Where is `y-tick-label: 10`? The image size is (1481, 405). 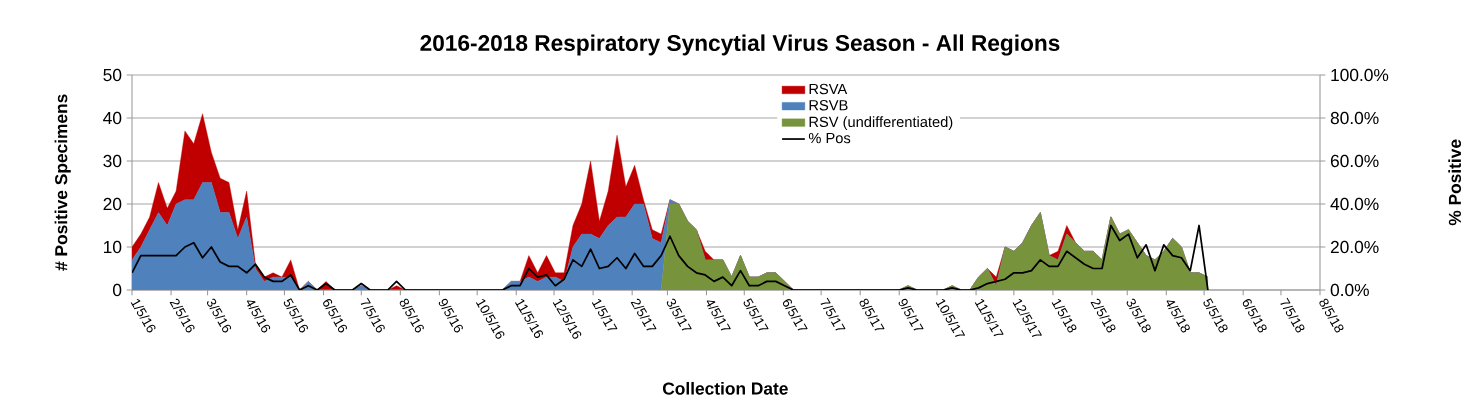 y-tick-label: 10 is located at coordinates (113, 247).